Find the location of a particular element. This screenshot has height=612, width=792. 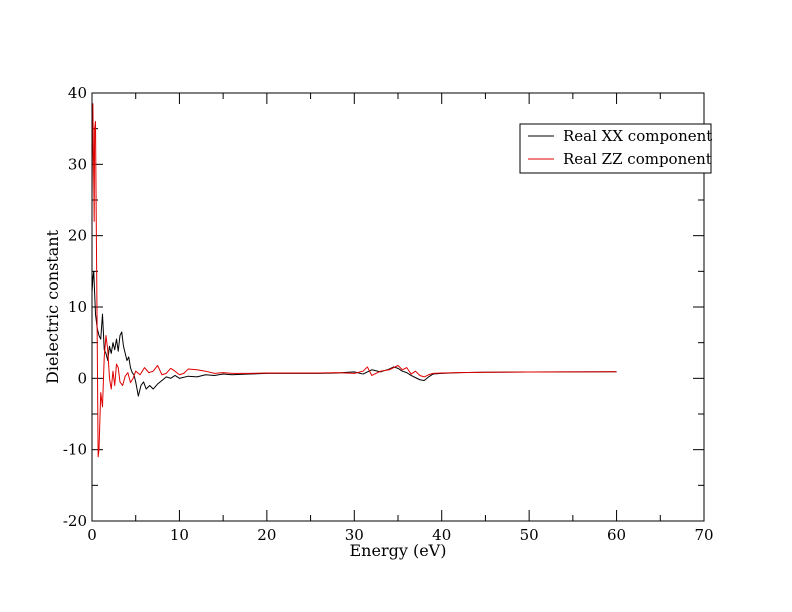

x-tick-label: 40 is located at coordinates (441, 535).